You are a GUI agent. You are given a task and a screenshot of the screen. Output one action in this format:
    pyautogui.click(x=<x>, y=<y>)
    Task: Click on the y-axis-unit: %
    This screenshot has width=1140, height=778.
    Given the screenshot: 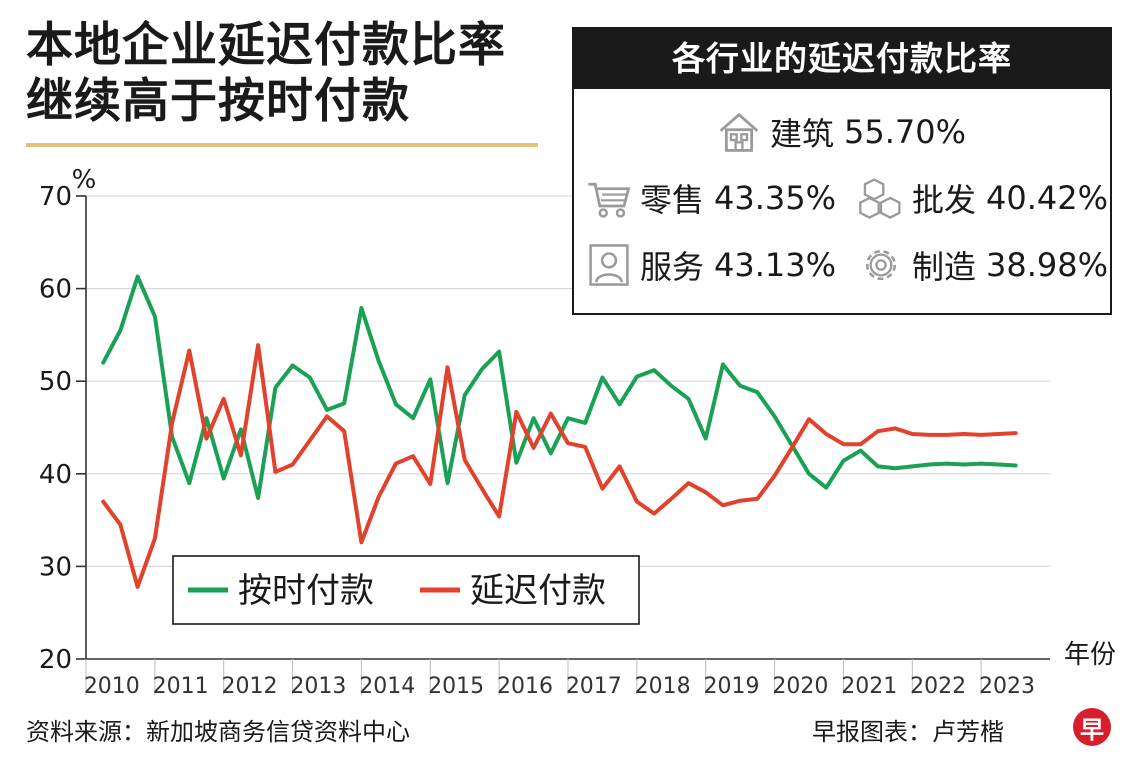 What is the action you would take?
    pyautogui.click(x=84, y=180)
    